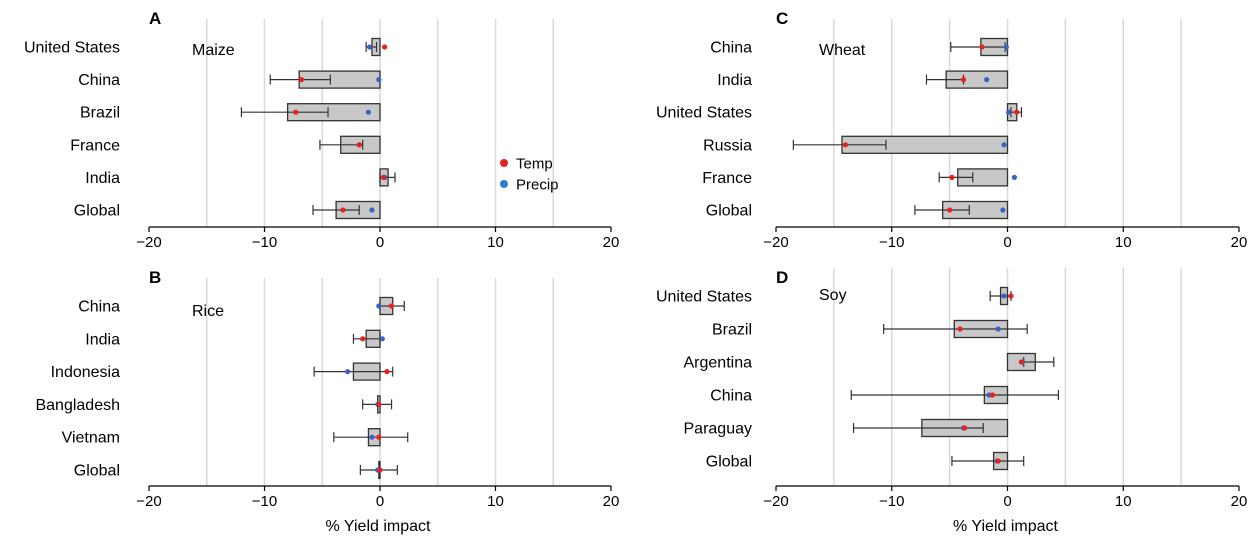 The image size is (1259, 539). I want to click on panel-letter: D, so click(782, 277).